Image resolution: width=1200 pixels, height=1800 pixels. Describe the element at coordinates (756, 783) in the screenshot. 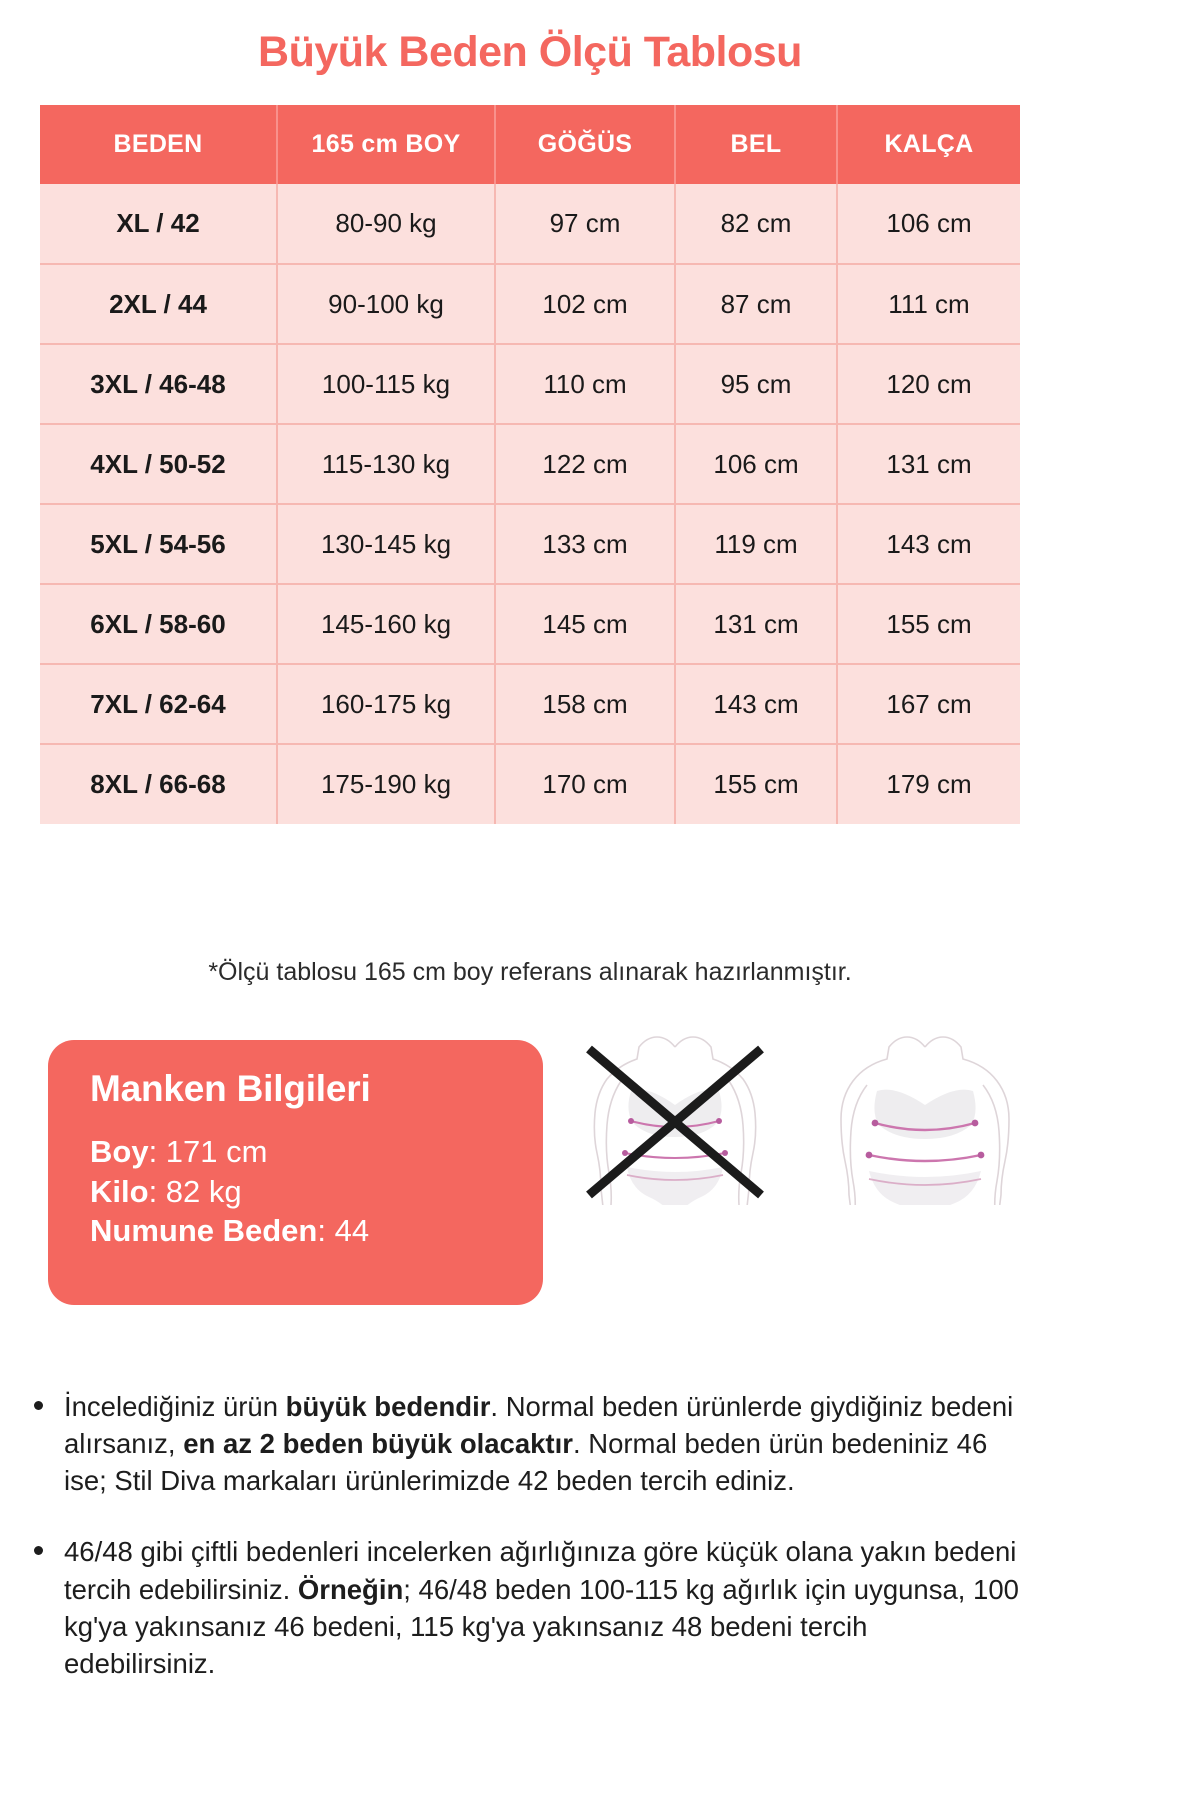

I see `cell-bel: 155 cm` at that location.